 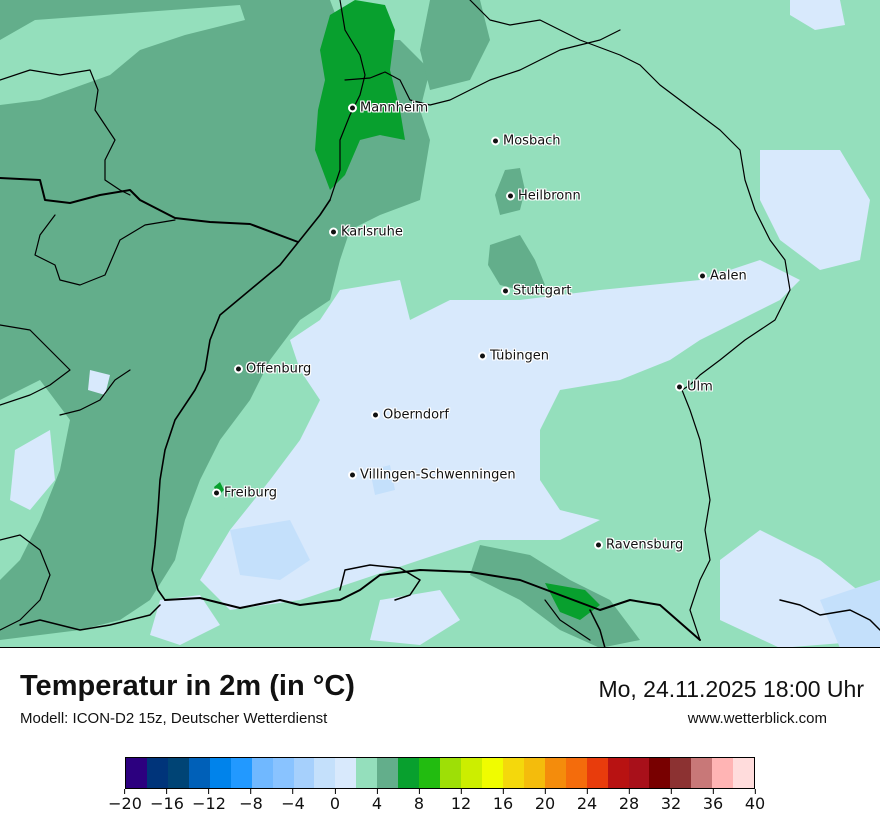 I want to click on city-label: Mannheim, so click(x=394, y=108).